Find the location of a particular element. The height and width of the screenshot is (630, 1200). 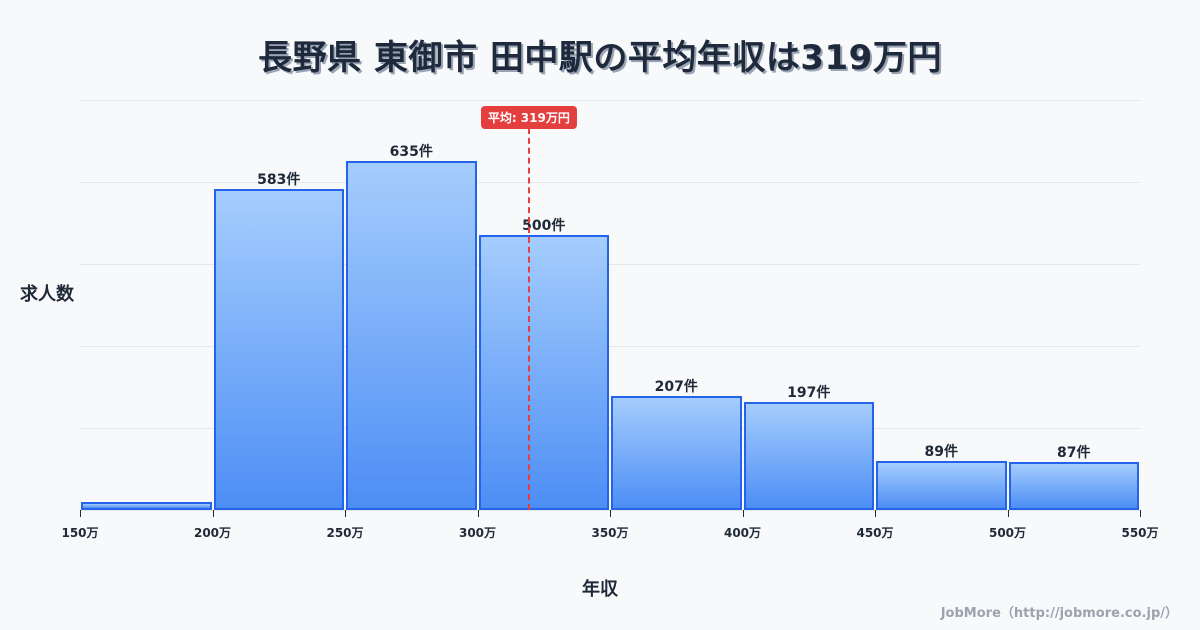

bar-value-label: 635件 is located at coordinates (411, 151).